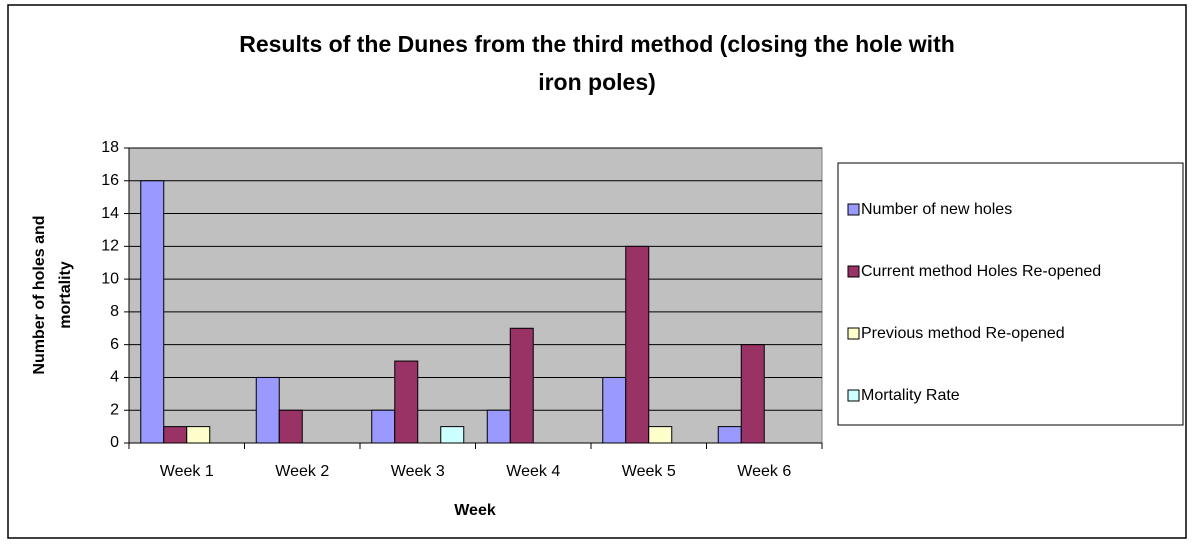  Describe the element at coordinates (110, 147) in the screenshot. I see `y-tick-label: 18` at that location.